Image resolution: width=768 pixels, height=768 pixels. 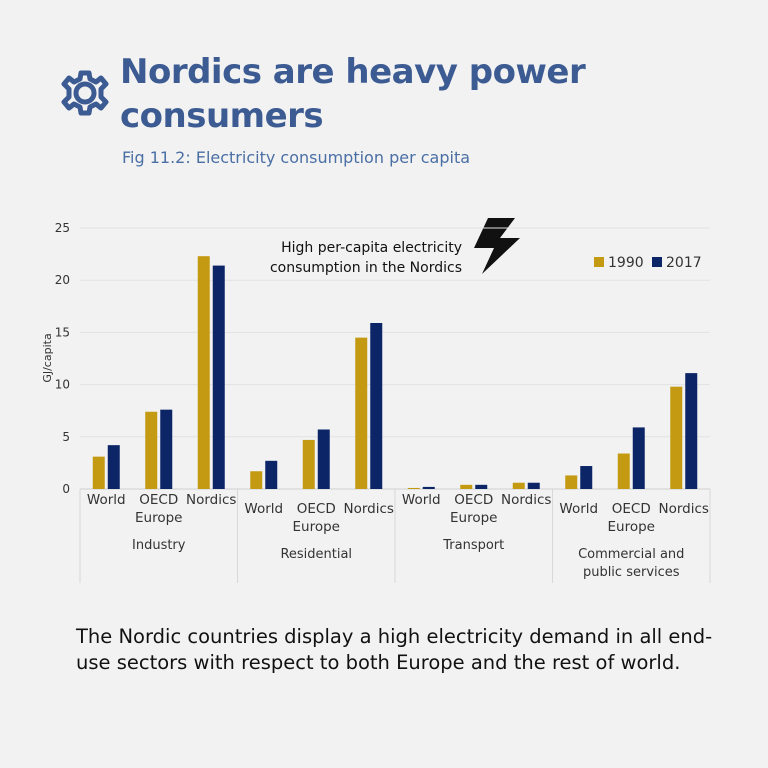 I want to click on y-tick-label: 20, so click(x=62, y=280).